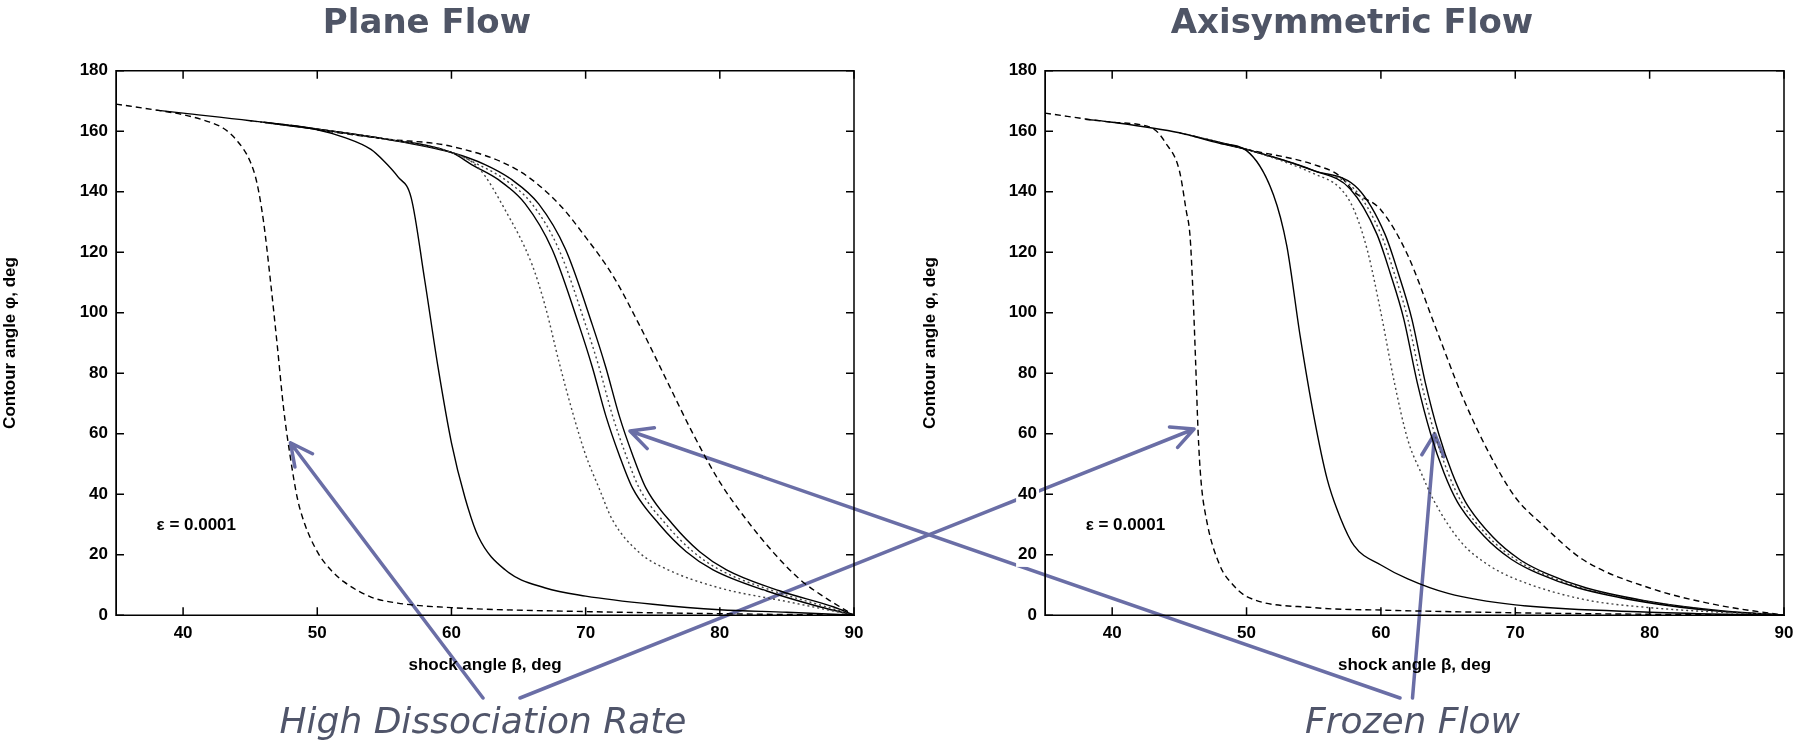  I want to click on annotation: Frozen Flow, so click(1412, 720).